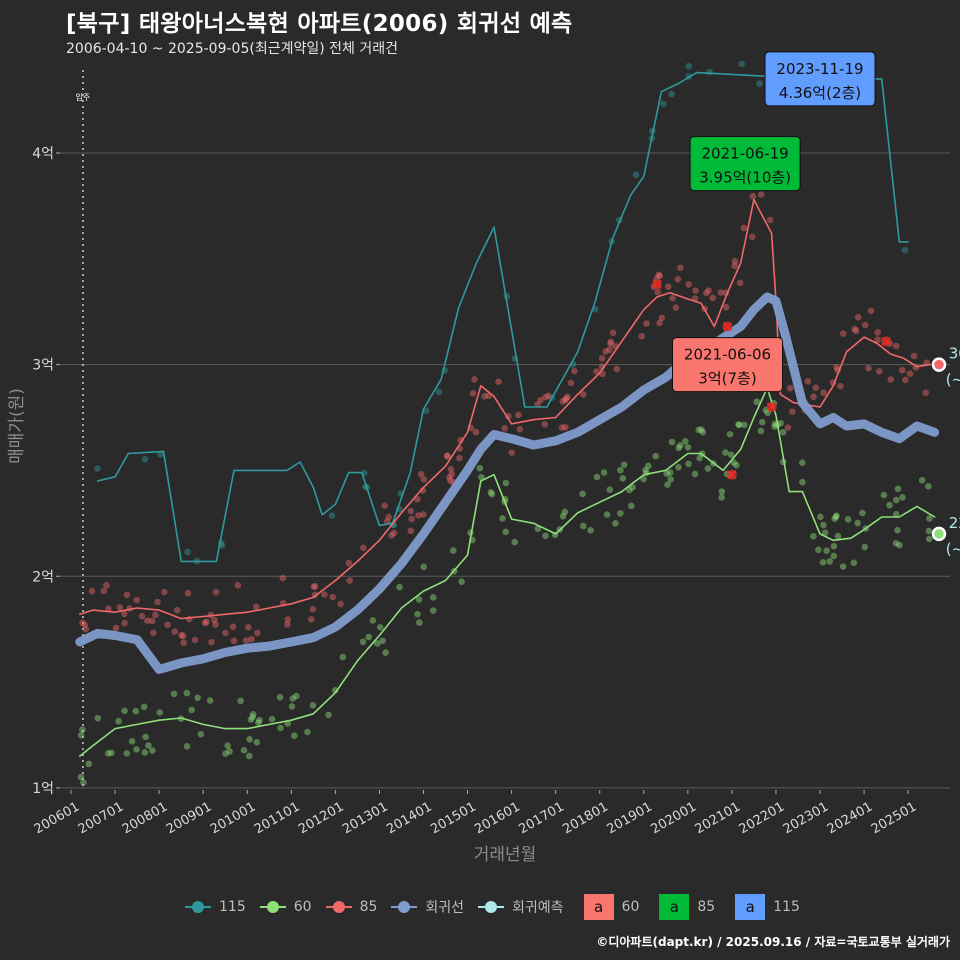 The height and width of the screenshot is (960, 960). What do you see at coordinates (365, 818) in the screenshot?
I see `x-tick-label: 201301` at bounding box center [365, 818].